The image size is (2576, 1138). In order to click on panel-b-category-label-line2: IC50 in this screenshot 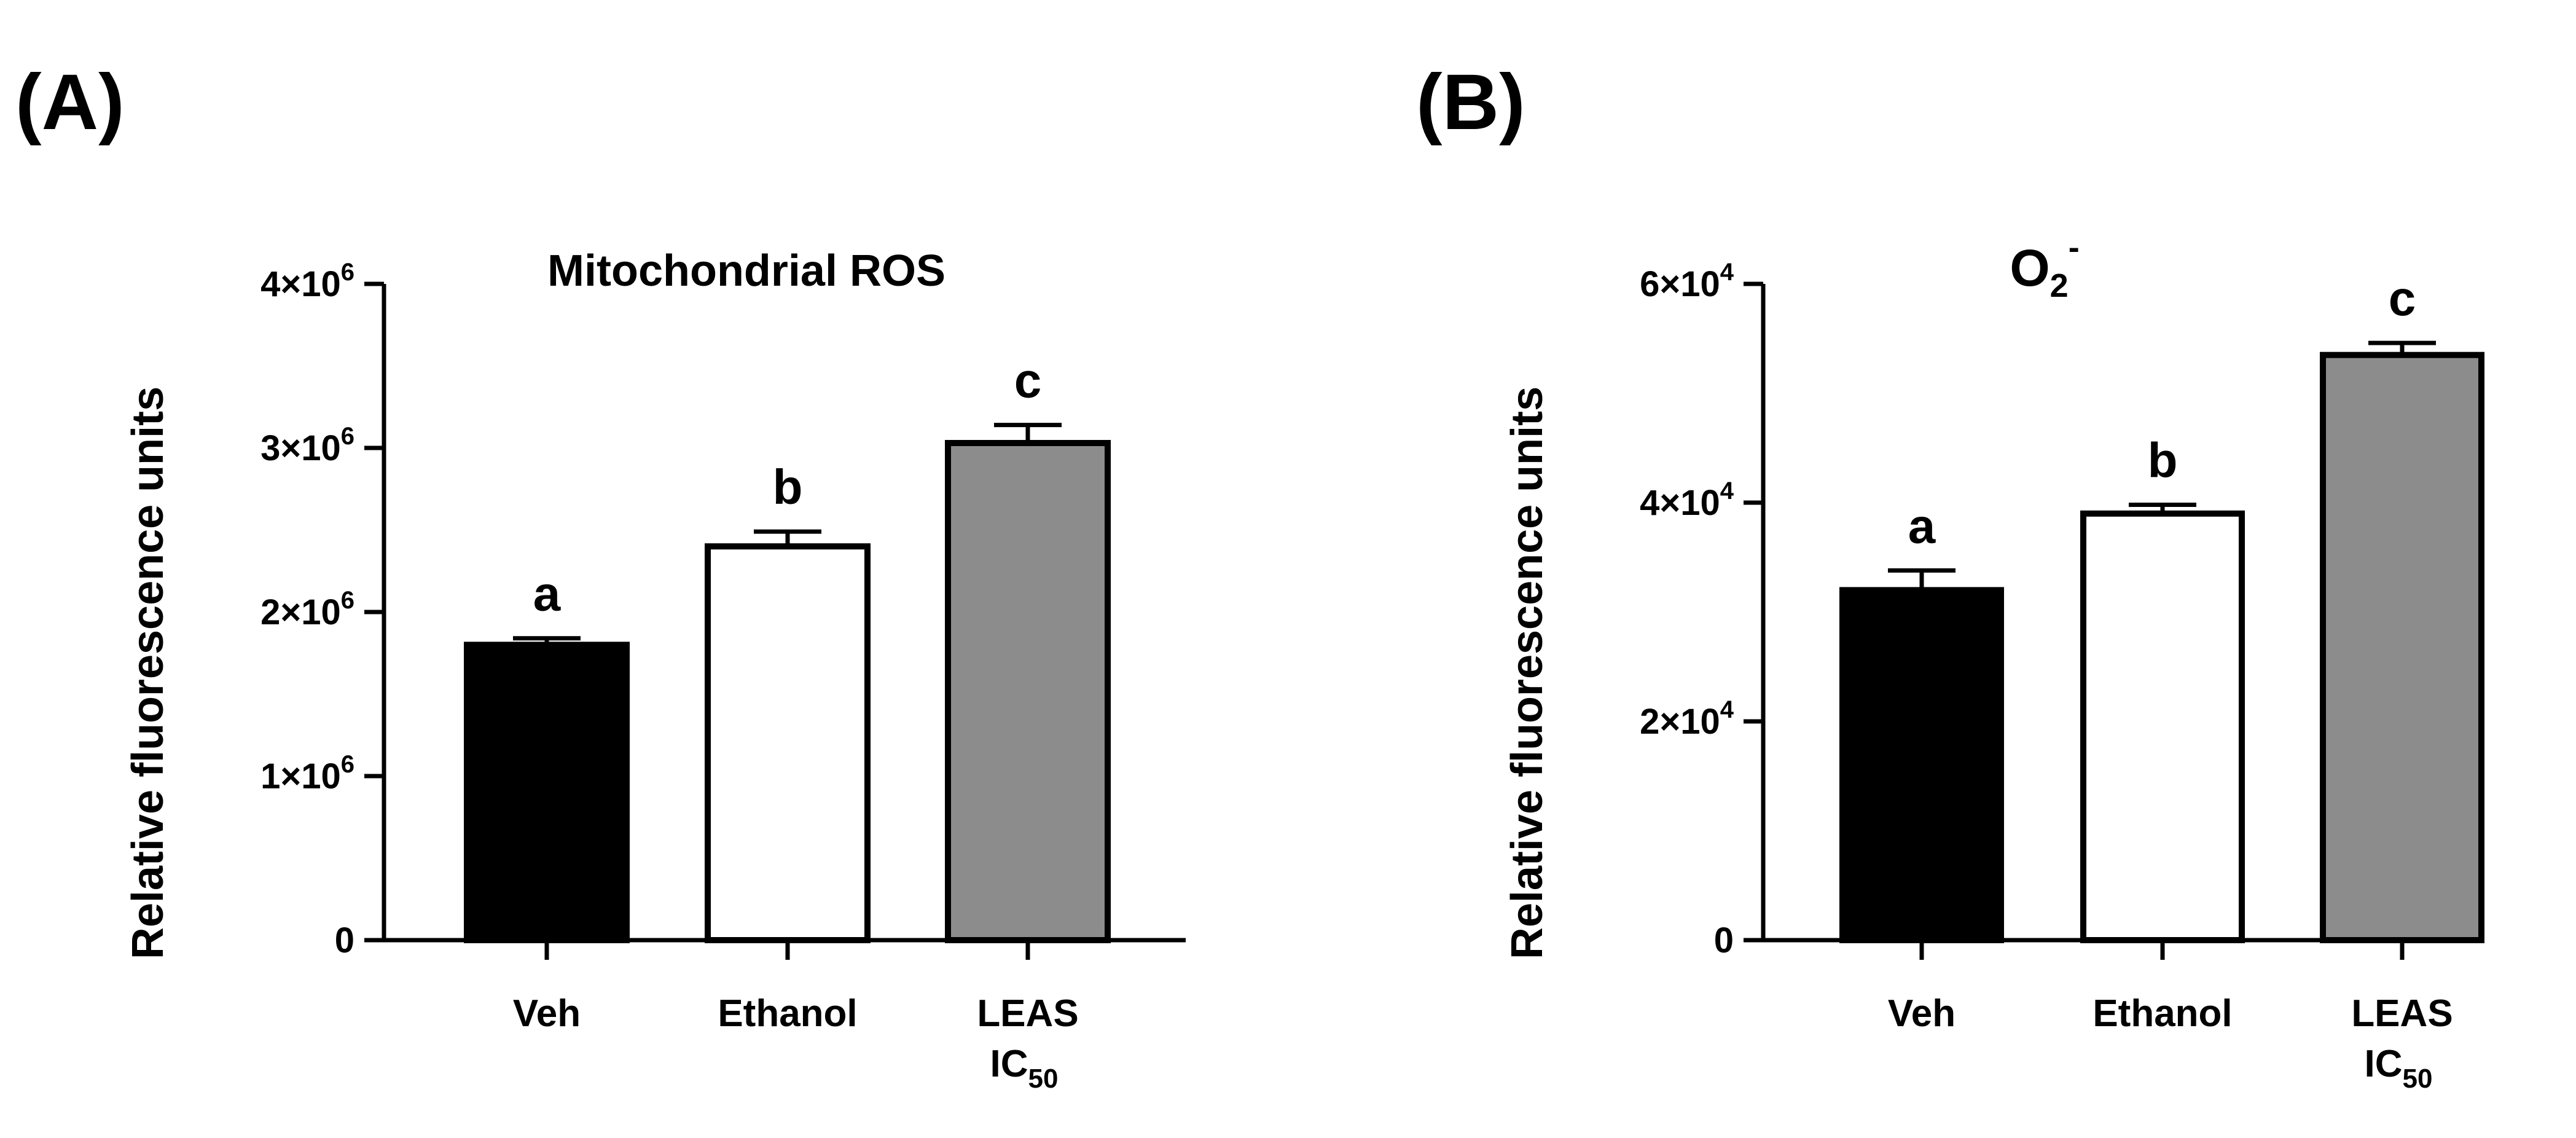, I will do `click(2399, 1068)`.